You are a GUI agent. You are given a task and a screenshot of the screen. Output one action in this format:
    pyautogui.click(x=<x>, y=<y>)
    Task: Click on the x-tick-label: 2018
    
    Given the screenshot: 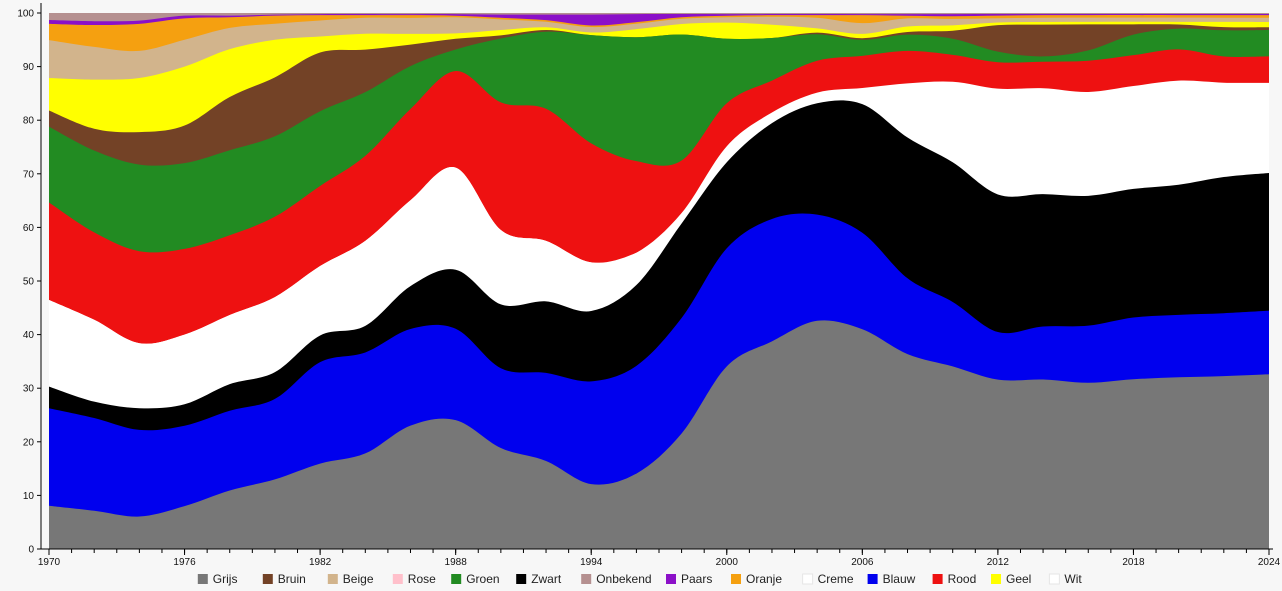 What is the action you would take?
    pyautogui.click(x=1133, y=562)
    